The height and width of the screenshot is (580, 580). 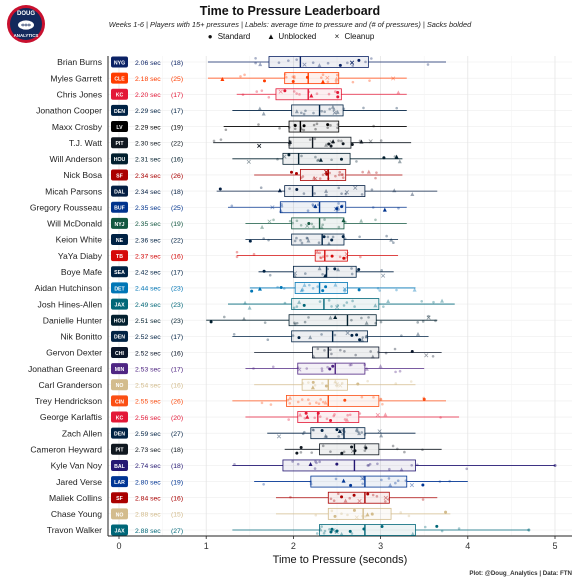 What do you see at coordinates (148, 305) in the screenshot?
I see `avg-time-label: 2.49 sec` at bounding box center [148, 305].